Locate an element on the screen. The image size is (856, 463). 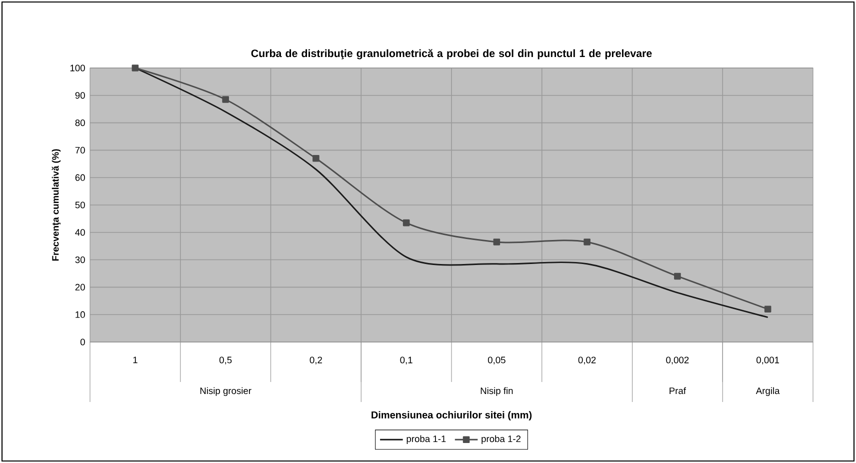
x-tick-label: 0,001 is located at coordinates (768, 360).